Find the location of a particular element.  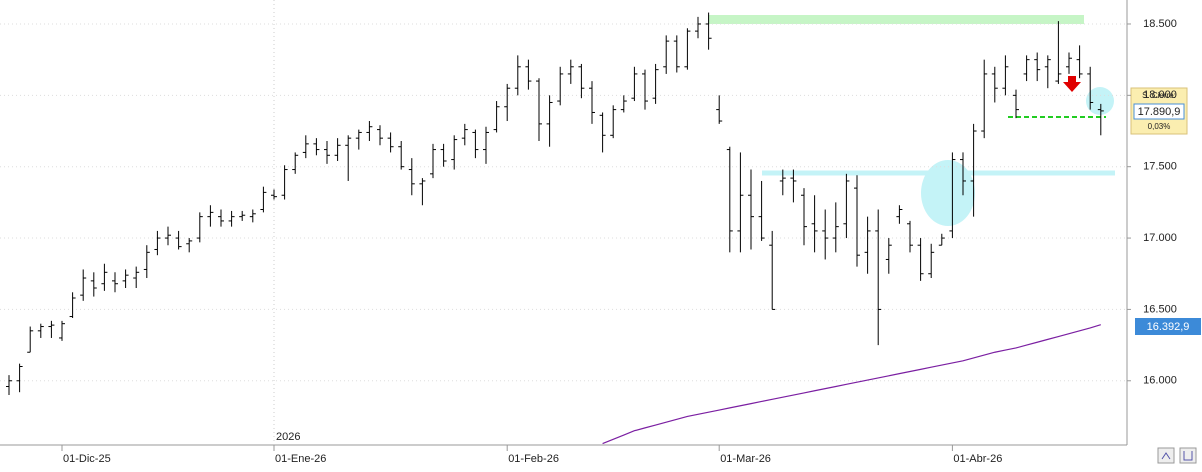

ma-price-box is located at coordinates (1168, 326).